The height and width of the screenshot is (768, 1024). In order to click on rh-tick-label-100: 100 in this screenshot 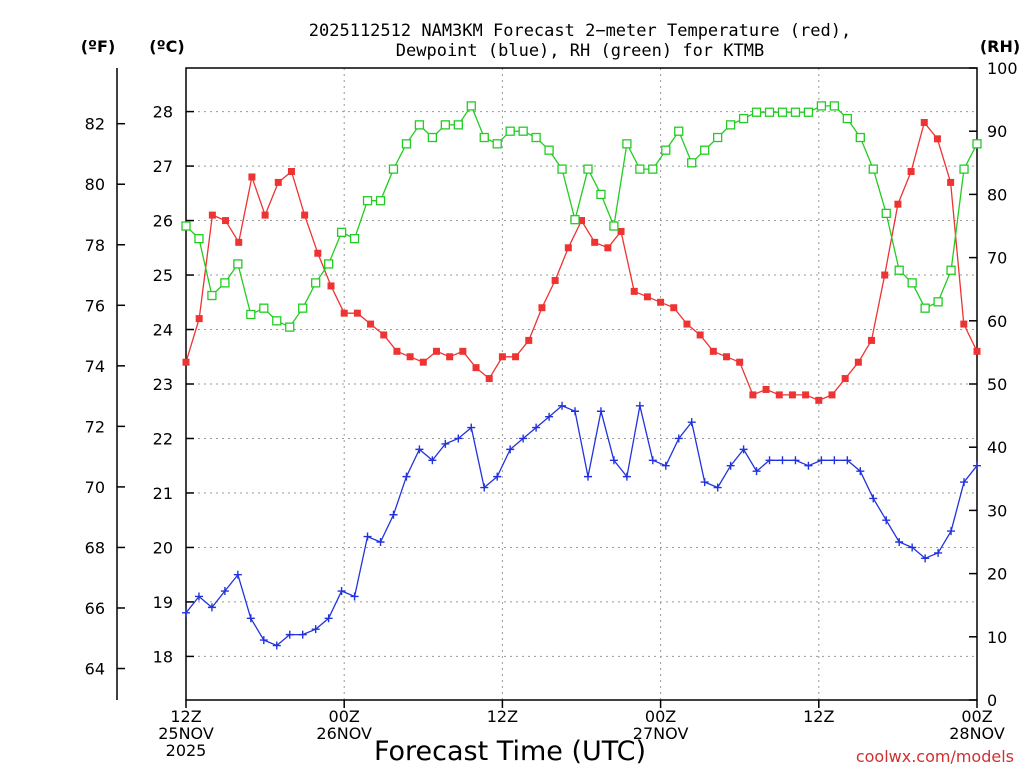, I will do `click(1002, 68)`.